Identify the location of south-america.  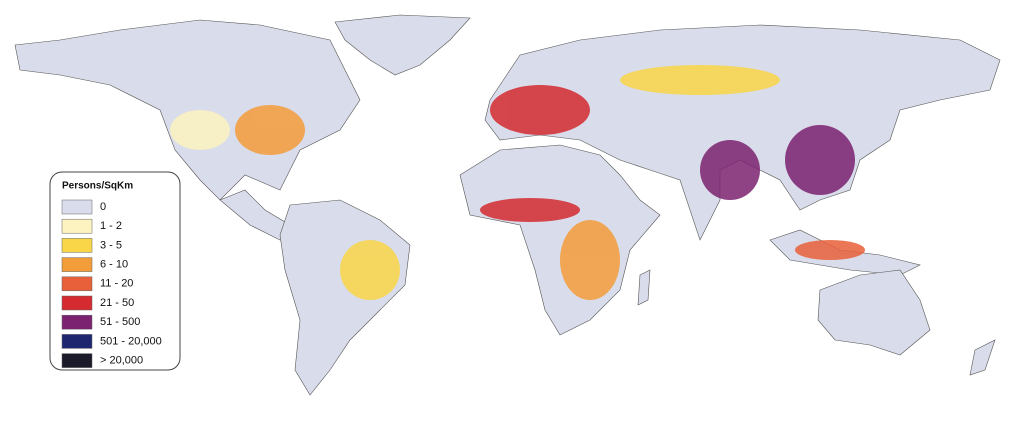
(345, 297).